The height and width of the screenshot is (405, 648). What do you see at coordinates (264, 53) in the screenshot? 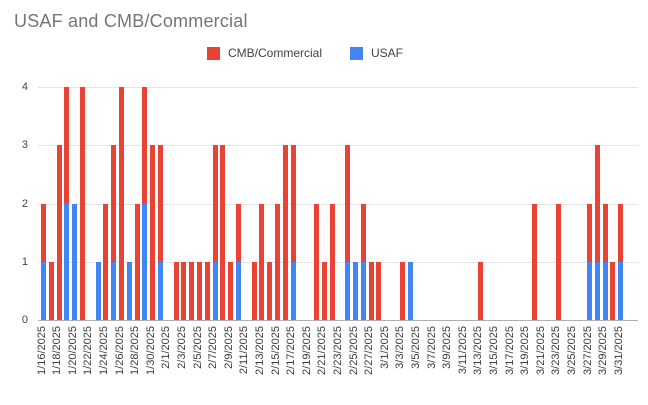
I see `legend-item-cmb-commercial: CMB/Commercial` at bounding box center [264, 53].